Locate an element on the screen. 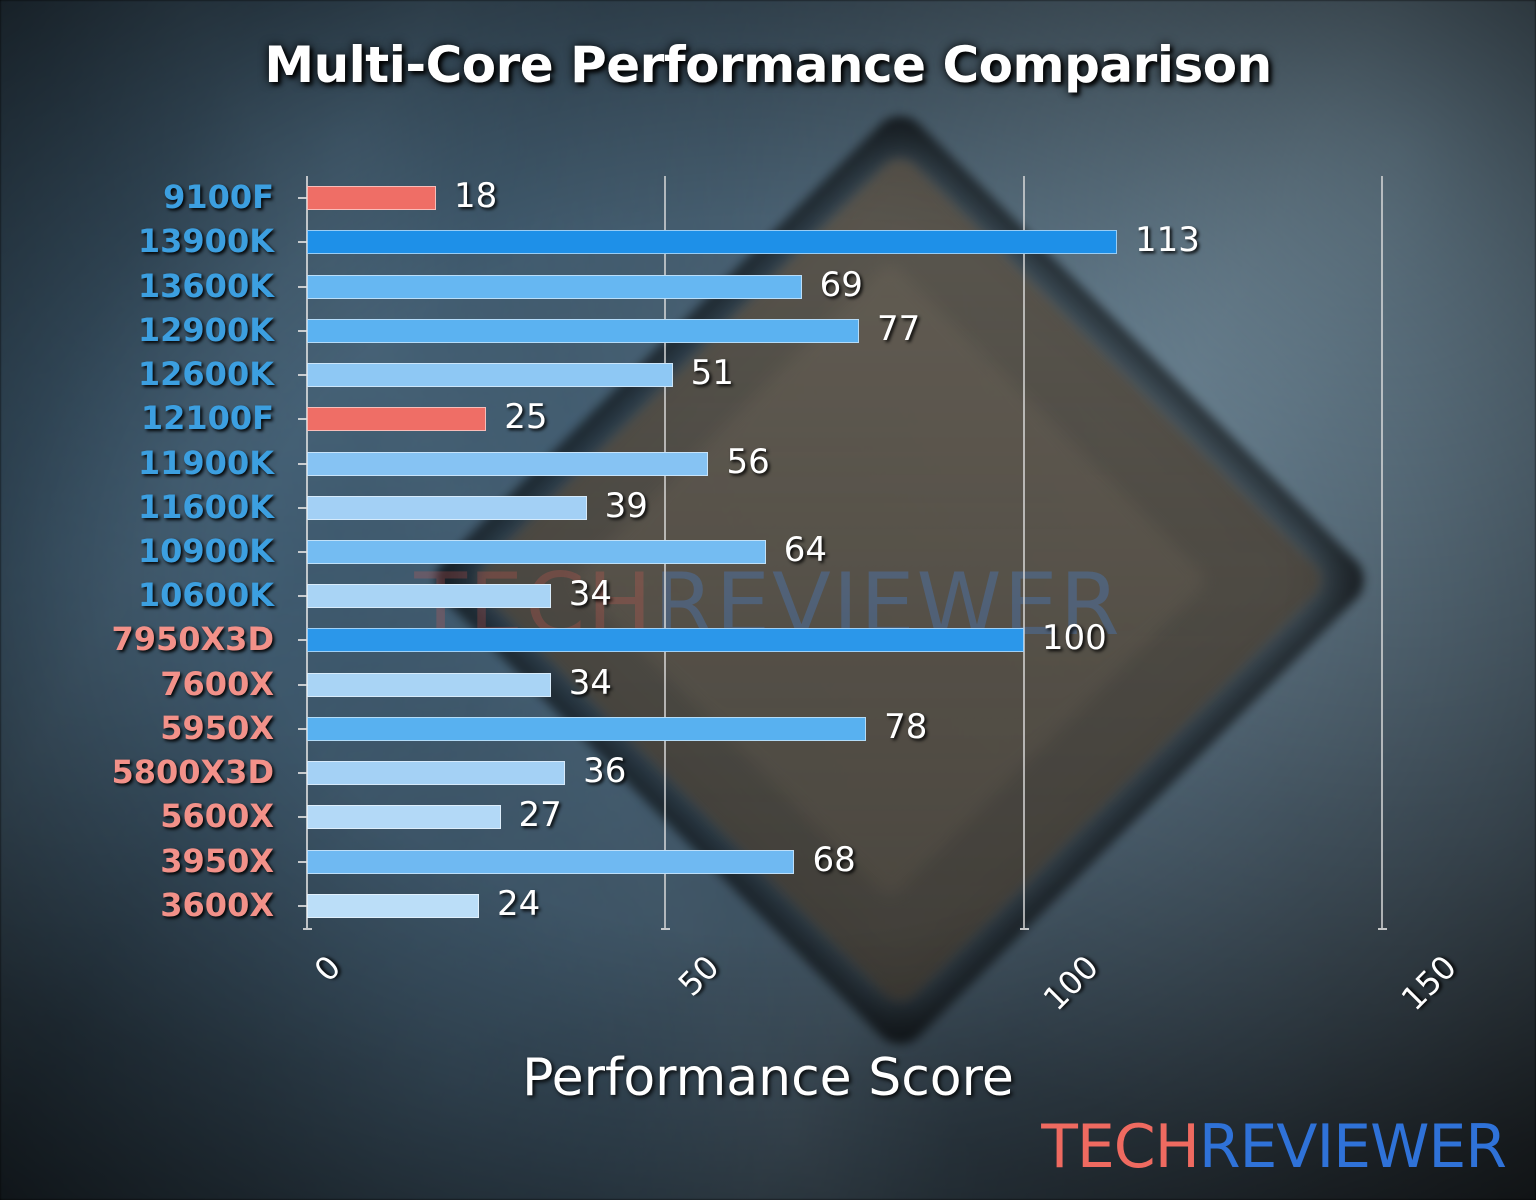 The width and height of the screenshot is (1536, 1200). y-label-12100F: 12100F is located at coordinates (207, 418).